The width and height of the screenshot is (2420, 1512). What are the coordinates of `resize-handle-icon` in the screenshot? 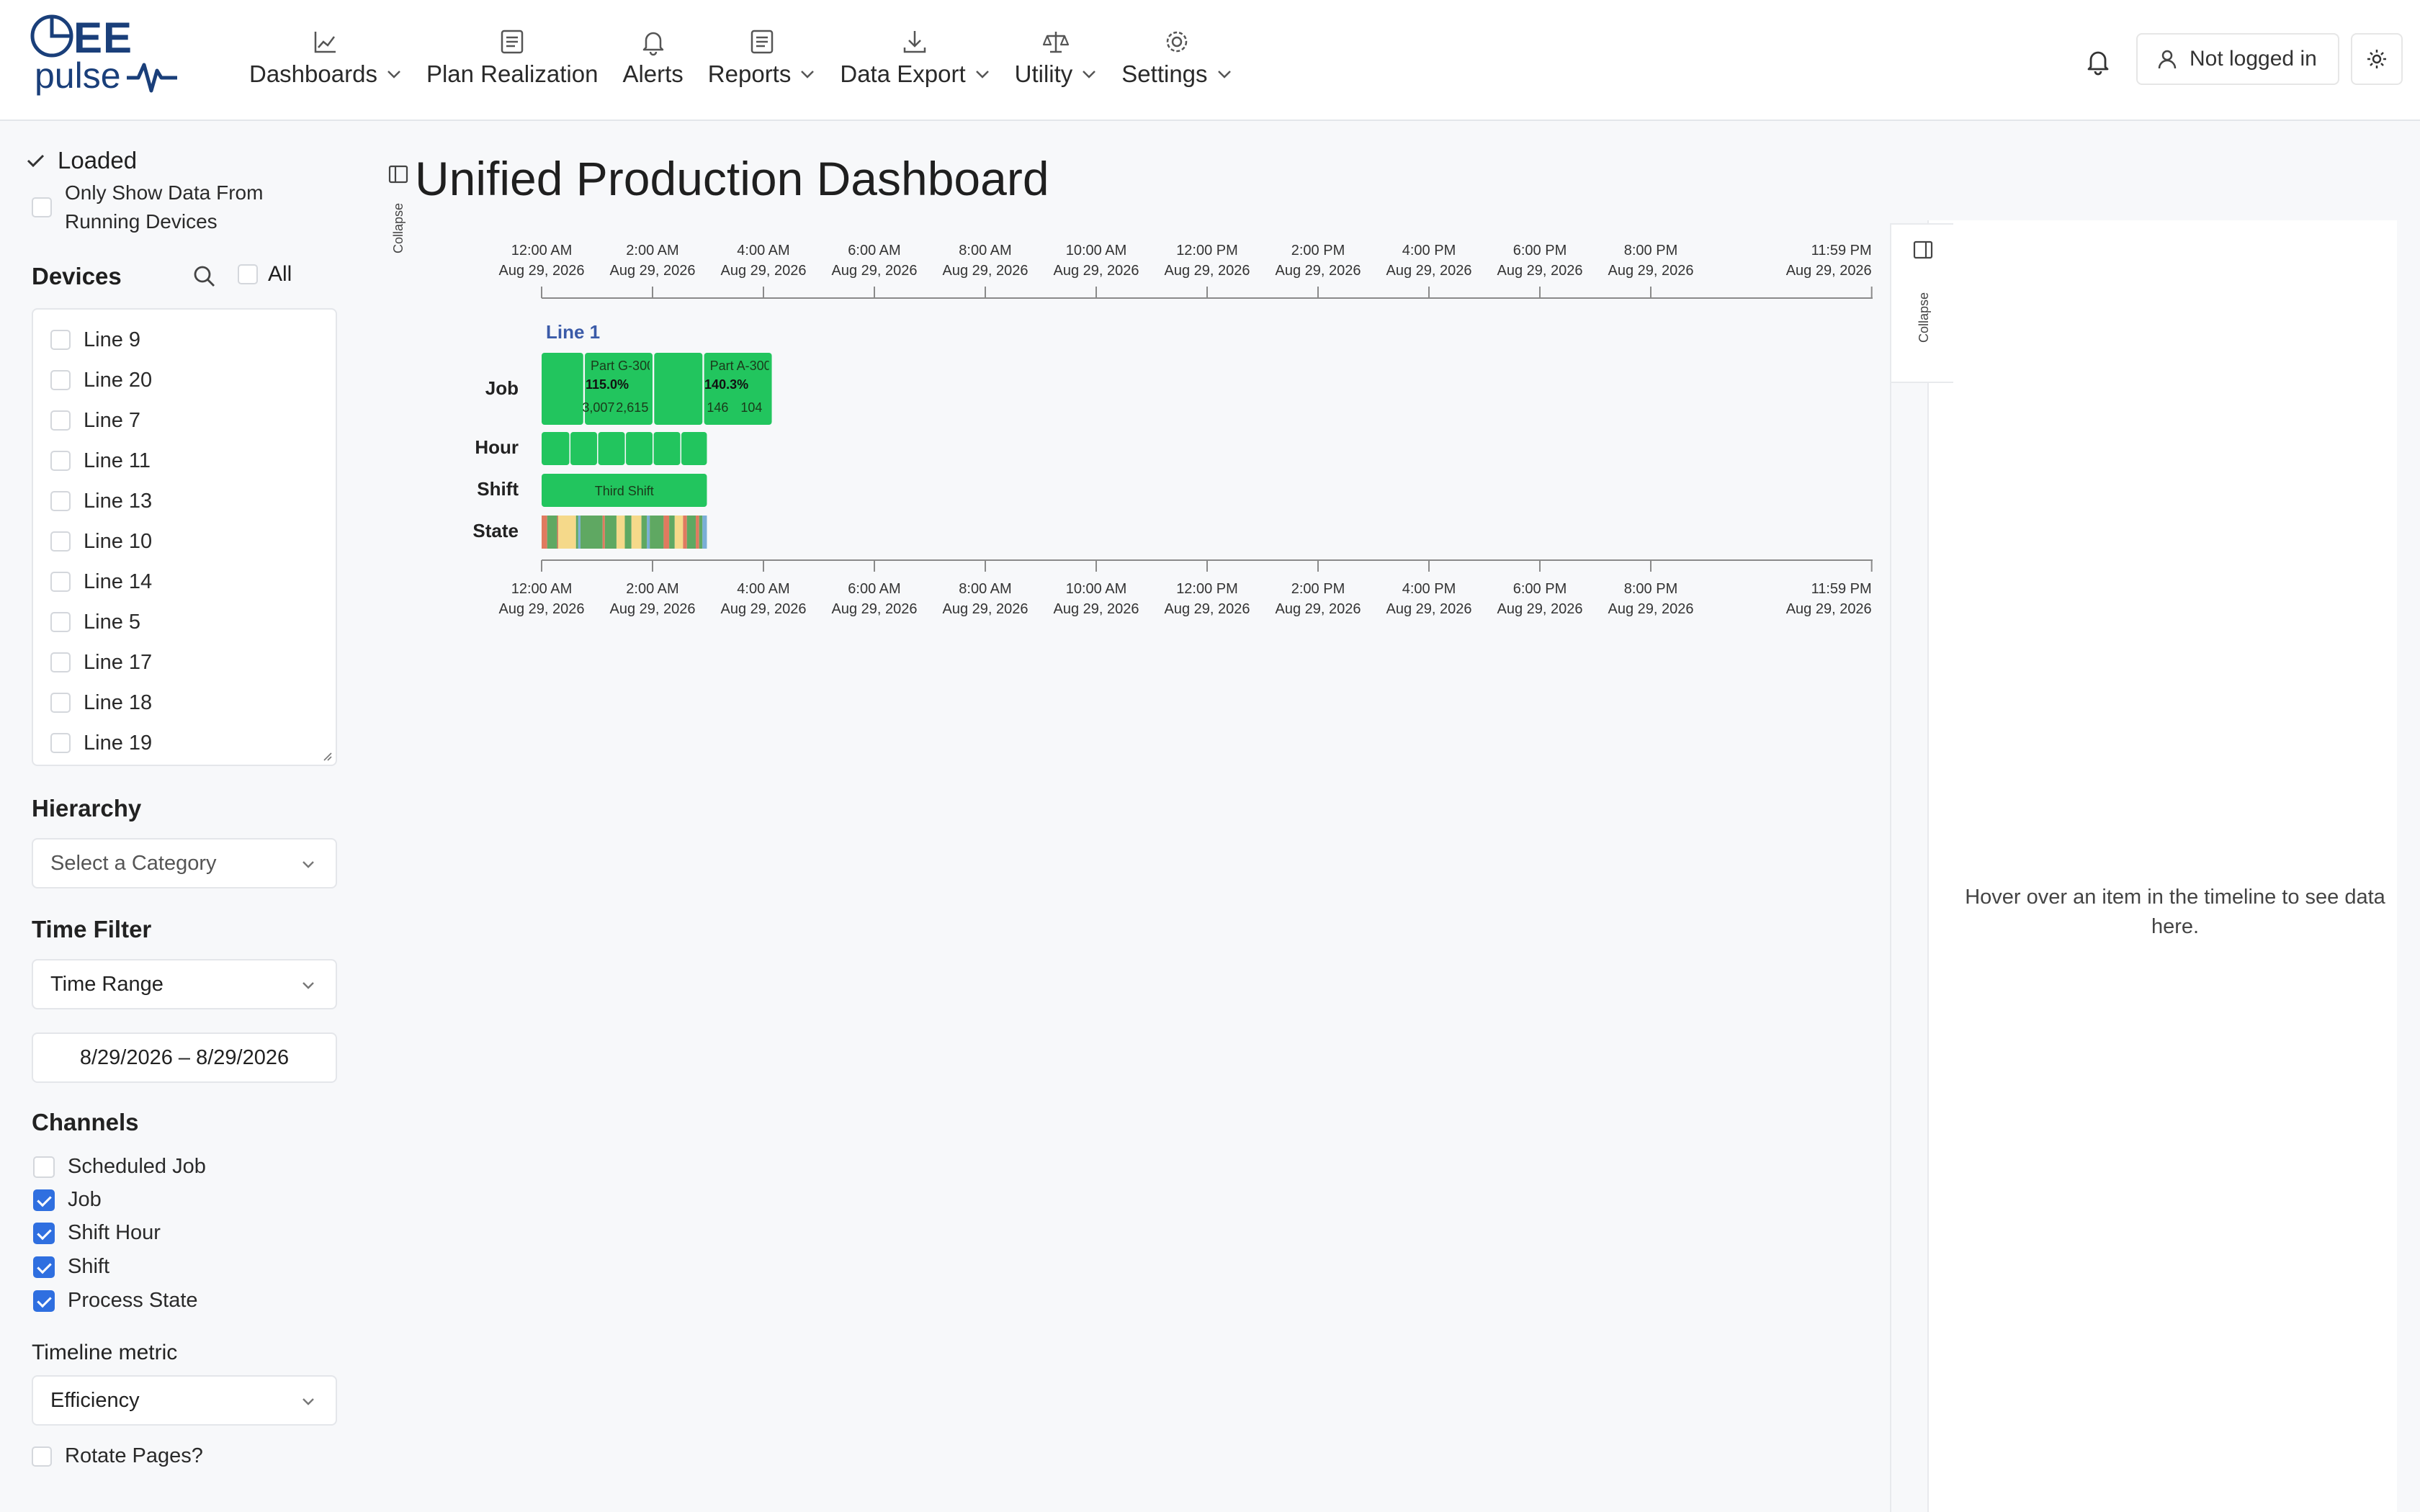 It's located at (327, 756).